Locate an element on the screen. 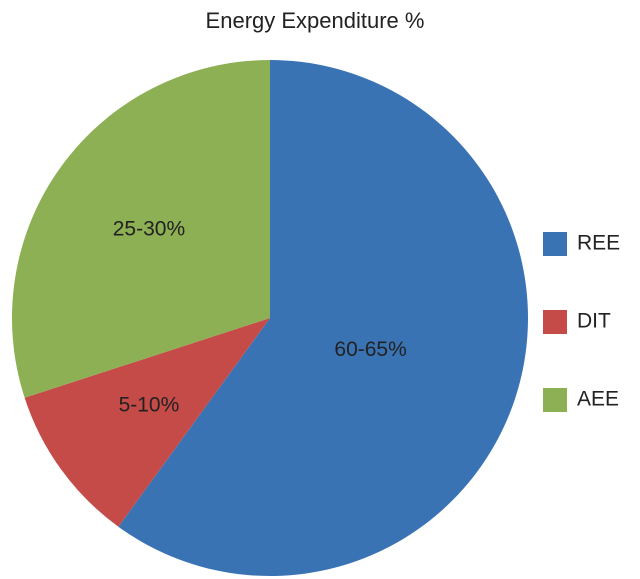  legend-label: REE is located at coordinates (598, 243).